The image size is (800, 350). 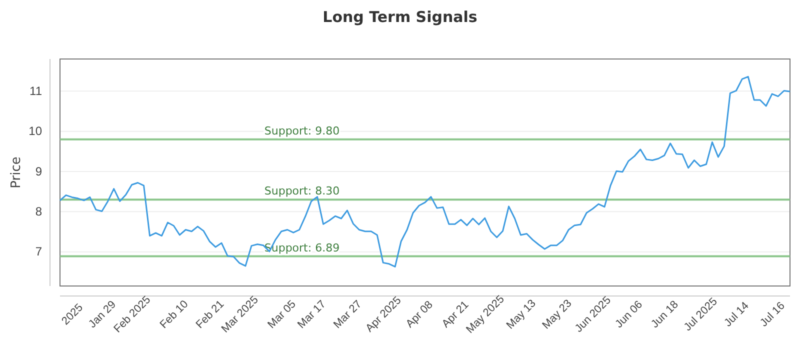 What do you see at coordinates (302, 191) in the screenshot?
I see `ref-line-label: Support: 8.30` at bounding box center [302, 191].